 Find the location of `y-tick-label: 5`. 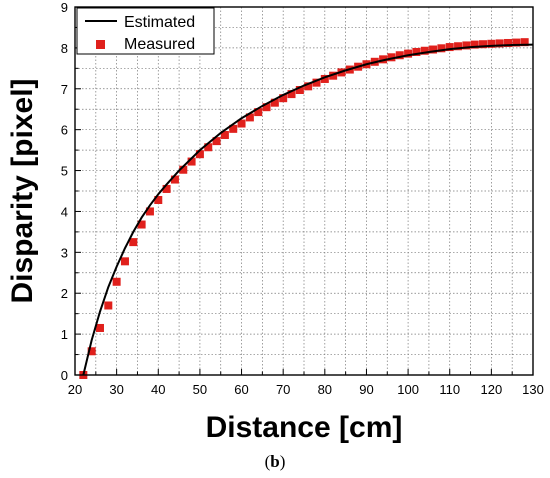

y-tick-label: 5 is located at coordinates (64, 171).